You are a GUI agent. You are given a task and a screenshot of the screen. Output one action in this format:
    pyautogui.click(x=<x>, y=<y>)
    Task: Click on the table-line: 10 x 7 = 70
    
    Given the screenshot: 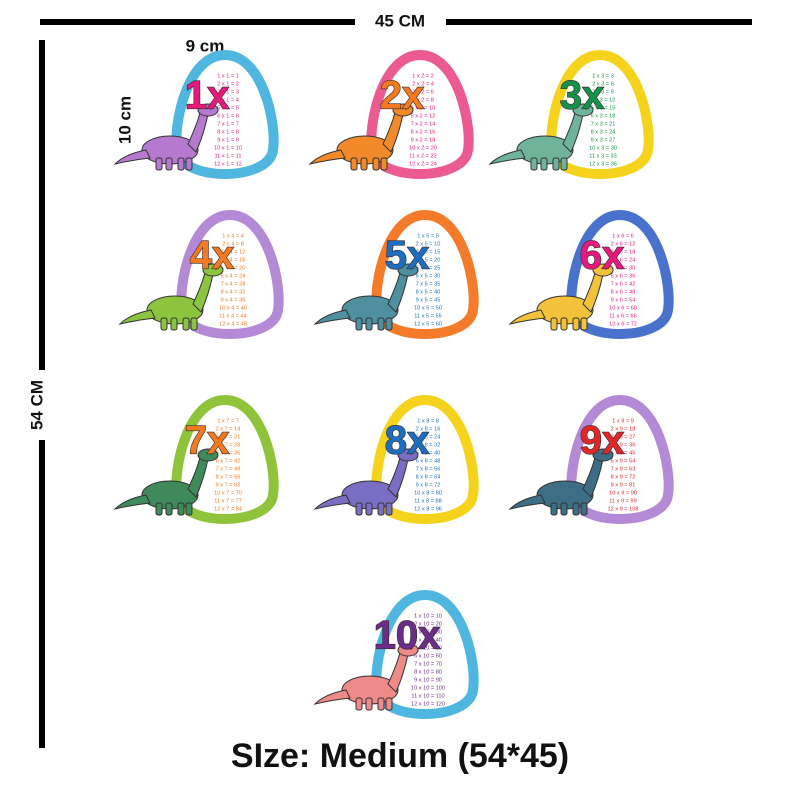 What is the action you would take?
    pyautogui.click(x=228, y=493)
    